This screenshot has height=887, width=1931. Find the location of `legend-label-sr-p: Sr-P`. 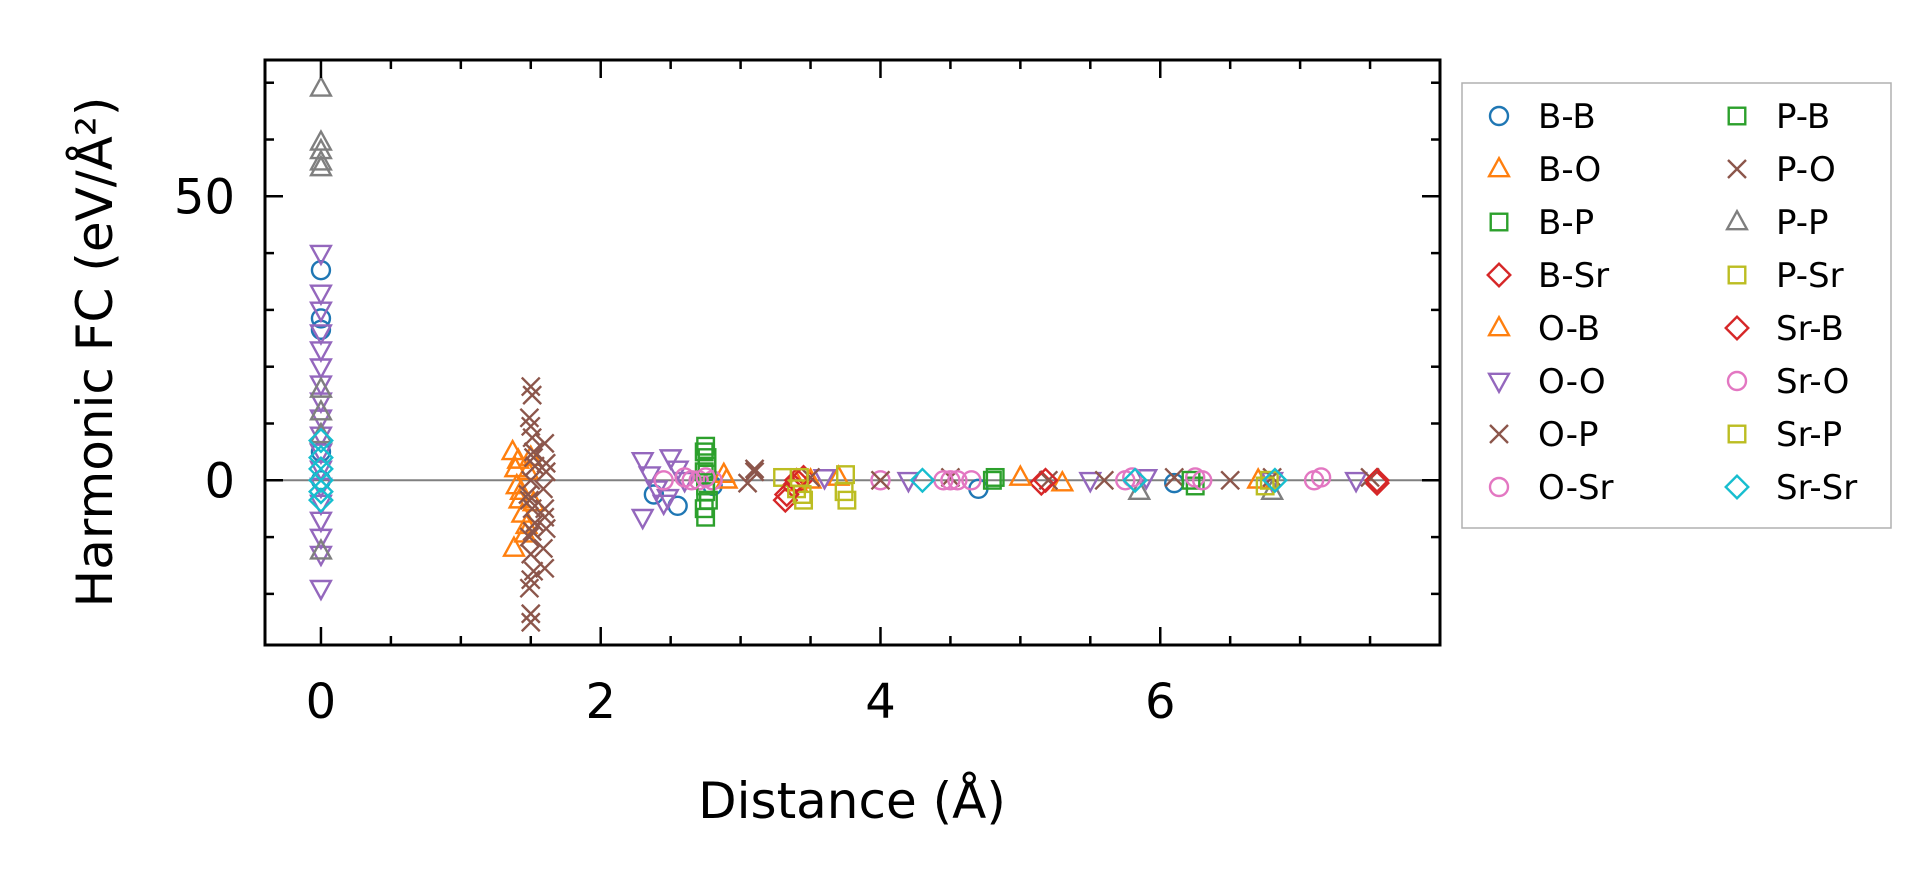

legend-label-sr-p: Sr-P is located at coordinates (1809, 435).